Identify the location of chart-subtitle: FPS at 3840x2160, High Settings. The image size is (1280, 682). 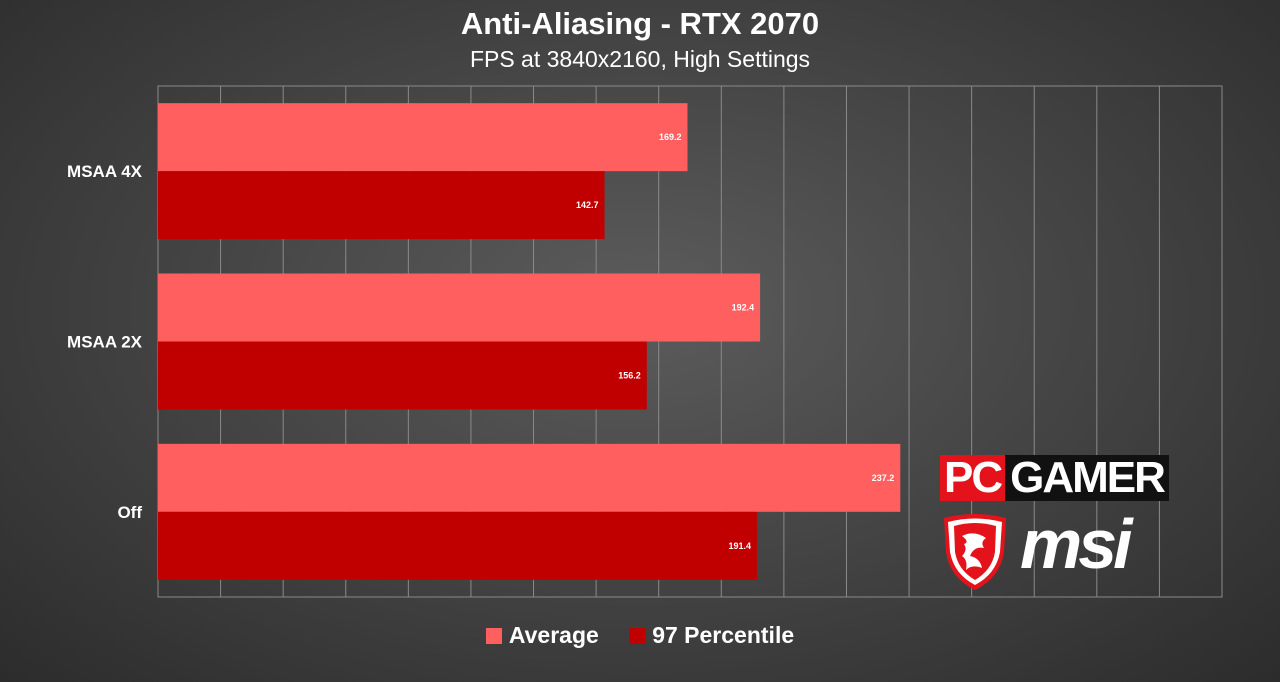
(640, 59).